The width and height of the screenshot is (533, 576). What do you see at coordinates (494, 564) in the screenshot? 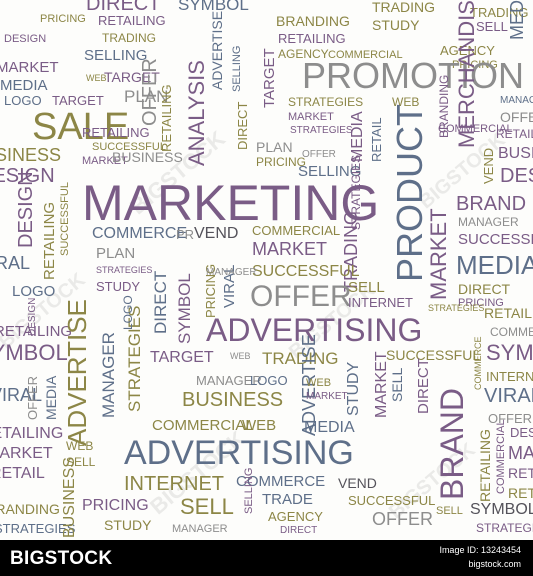
I see `site-url-label: bigstock.com` at bounding box center [494, 564].